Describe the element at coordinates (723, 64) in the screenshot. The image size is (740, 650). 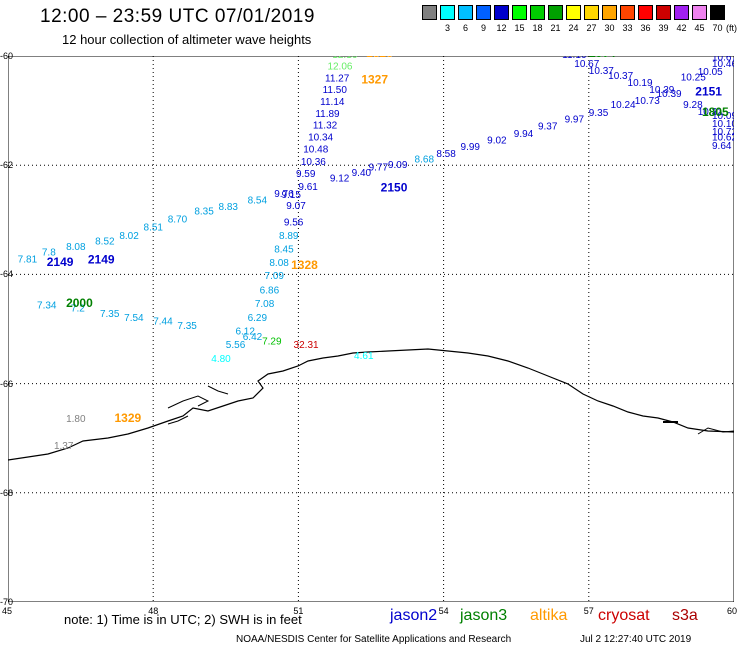
I see `wave-height-value: 10.46` at that location.